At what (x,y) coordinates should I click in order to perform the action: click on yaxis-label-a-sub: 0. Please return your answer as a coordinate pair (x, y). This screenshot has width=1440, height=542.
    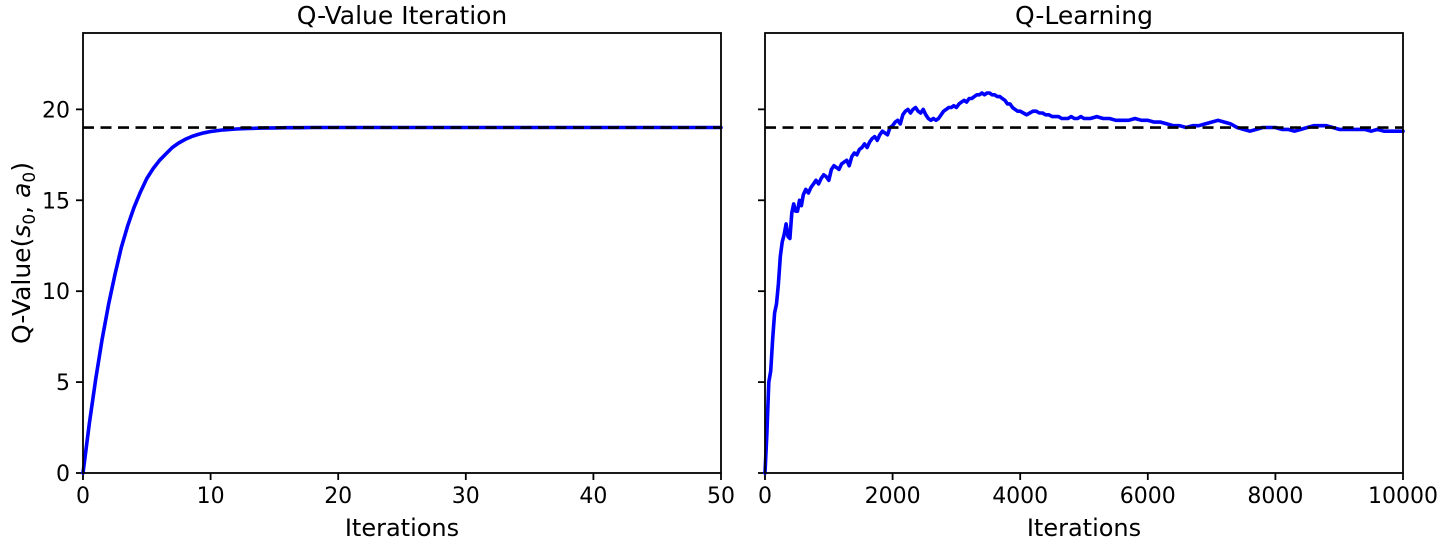
    Looking at the image, I should click on (30, 177).